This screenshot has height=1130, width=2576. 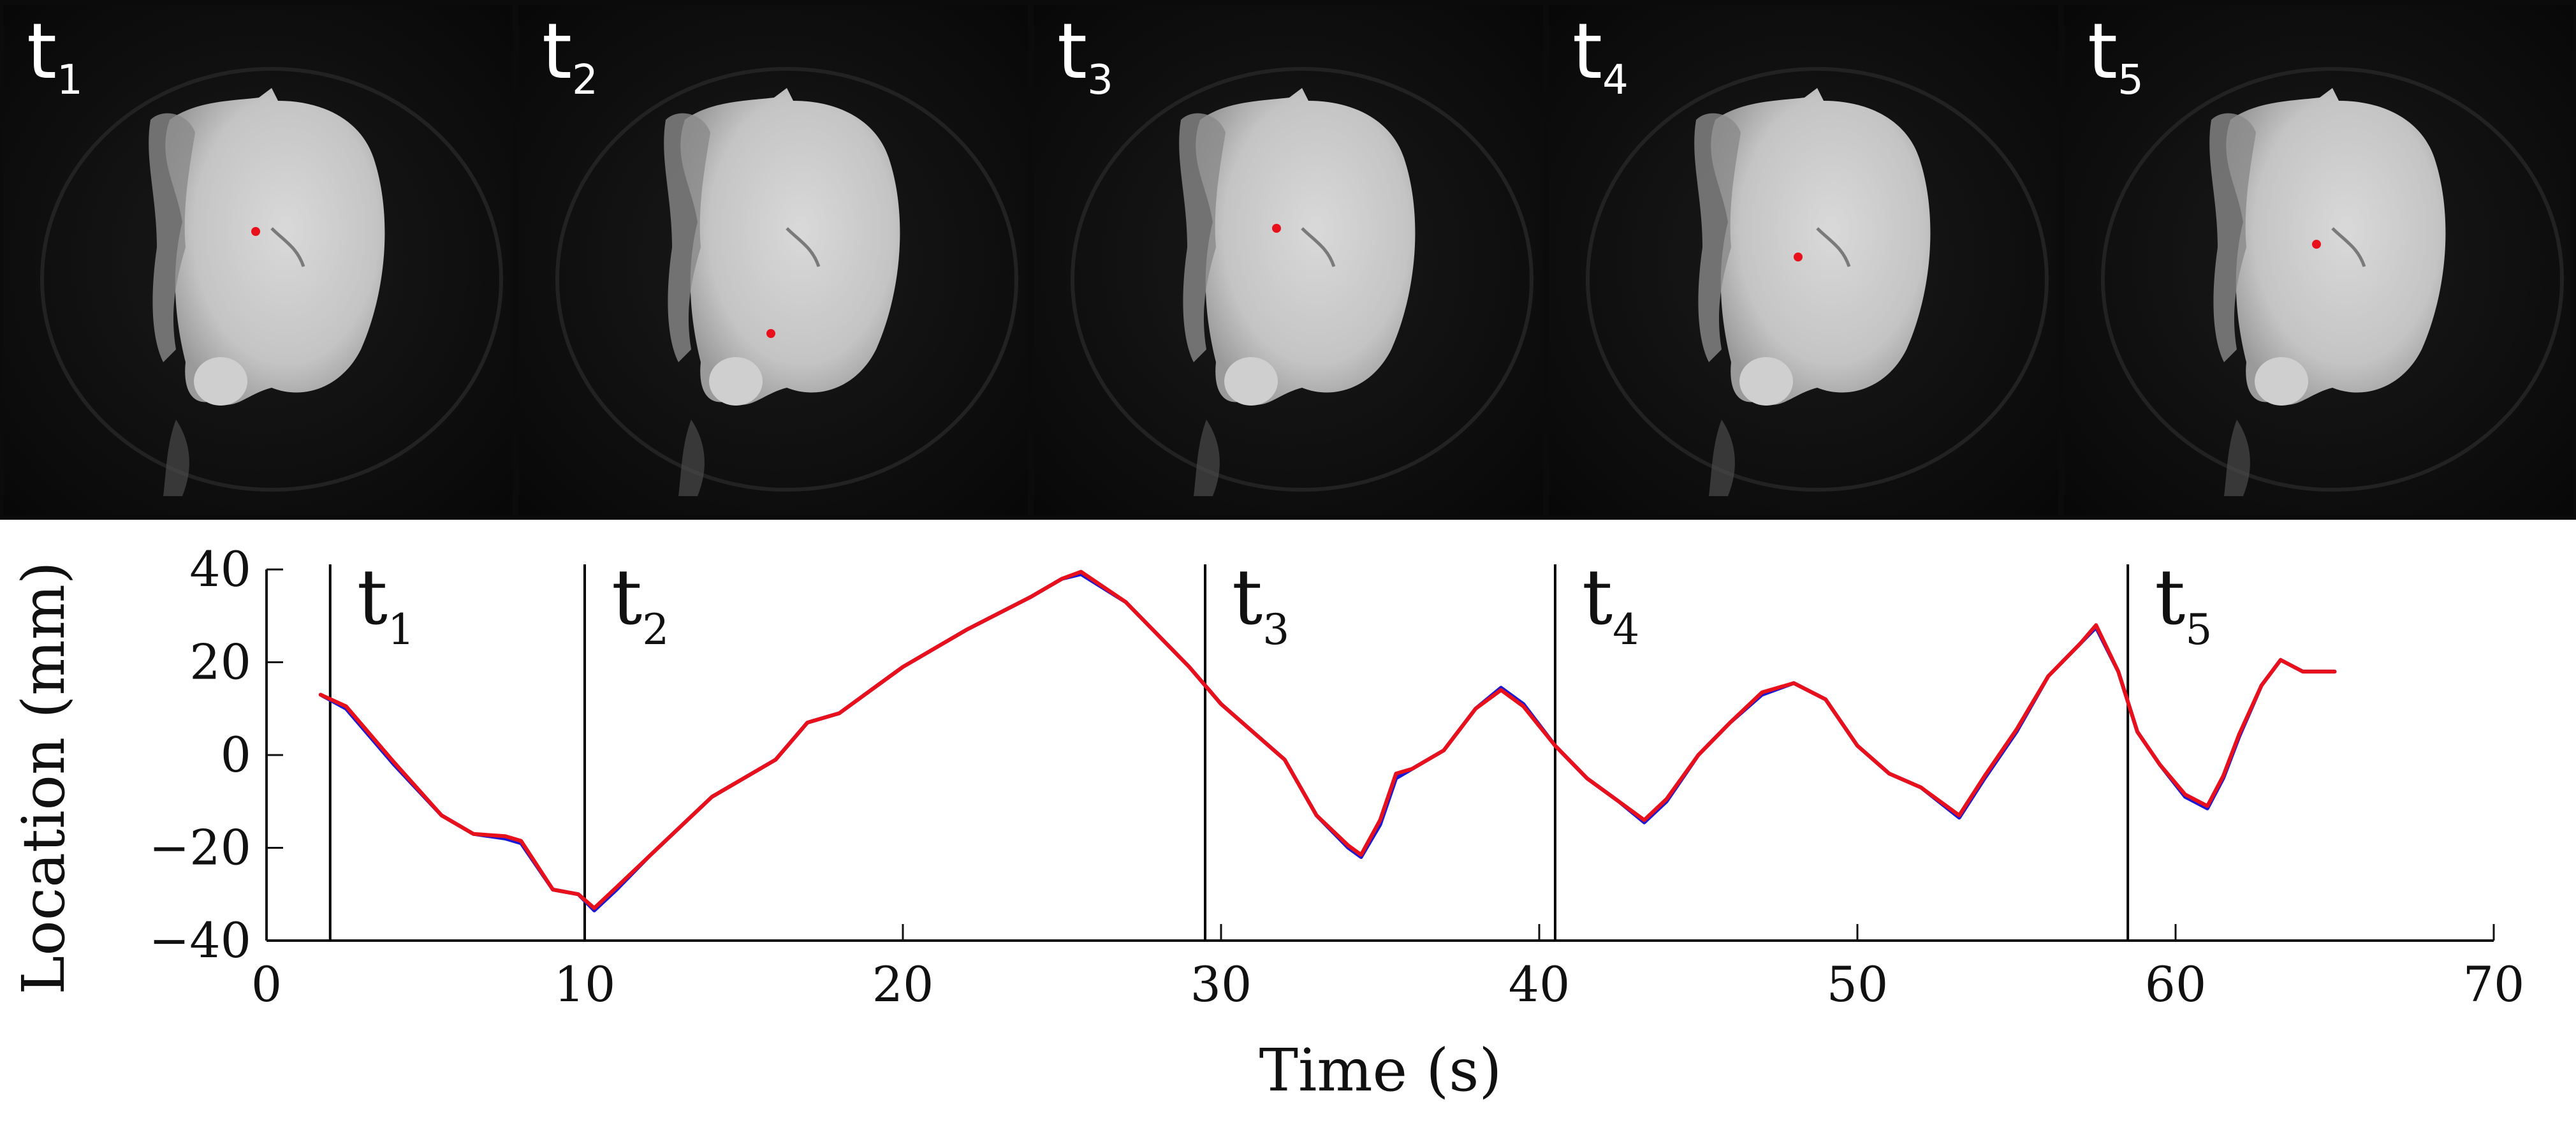 I want to click on mri-frame-4: t4, so click(x=1804, y=260).